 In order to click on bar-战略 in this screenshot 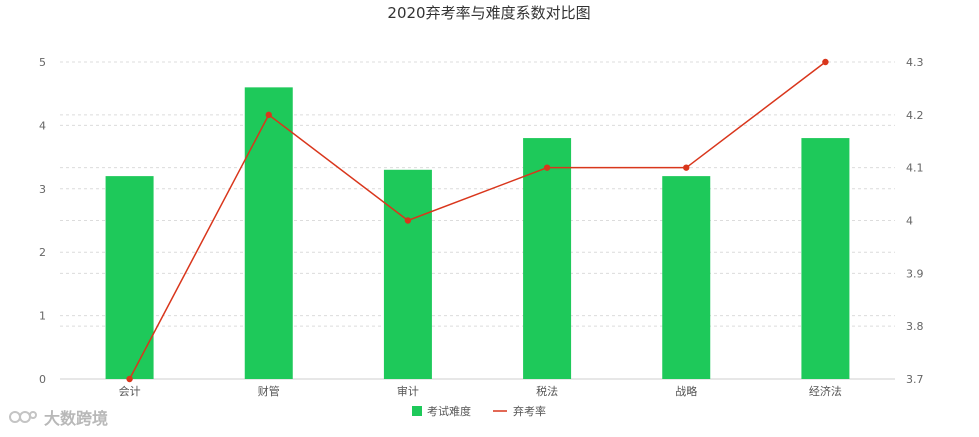, I will do `click(686, 277)`.